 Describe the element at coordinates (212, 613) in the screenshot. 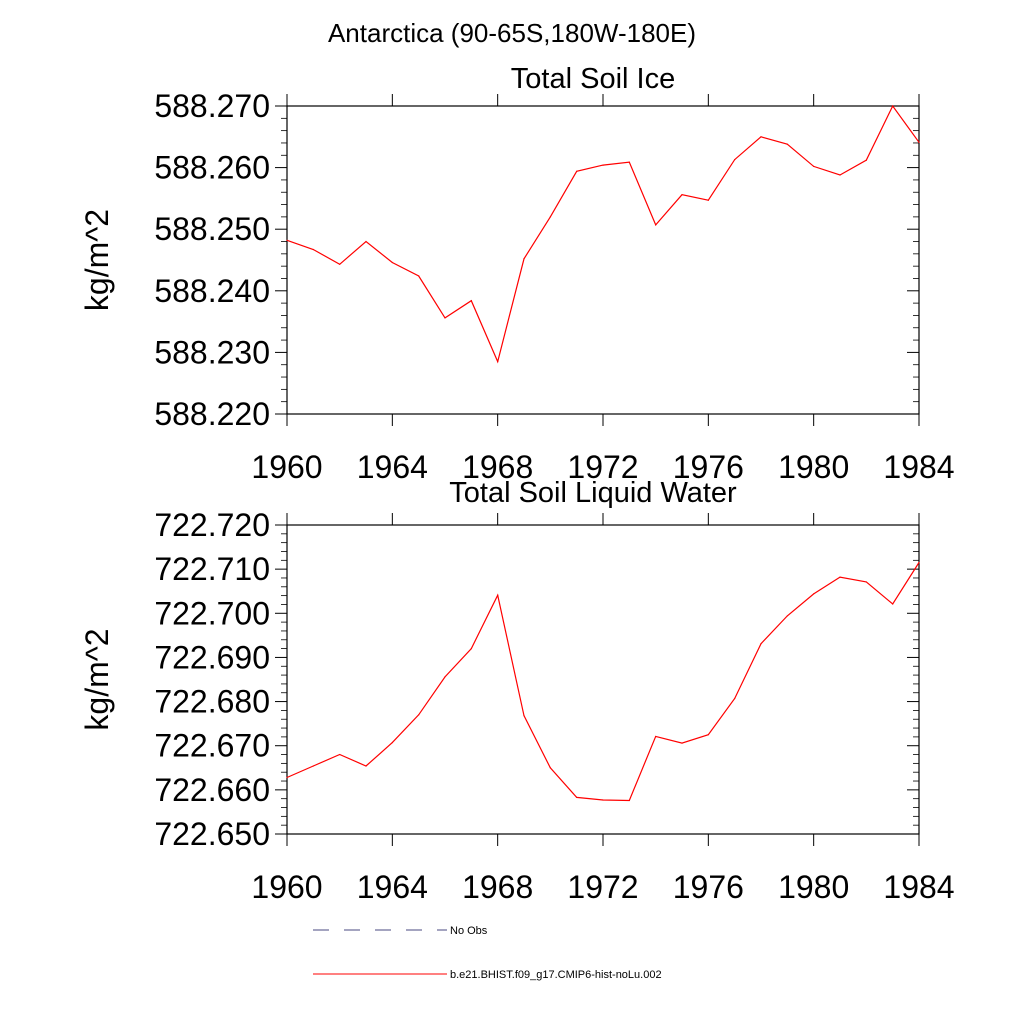

I see `y-tick-label: 722.700` at that location.